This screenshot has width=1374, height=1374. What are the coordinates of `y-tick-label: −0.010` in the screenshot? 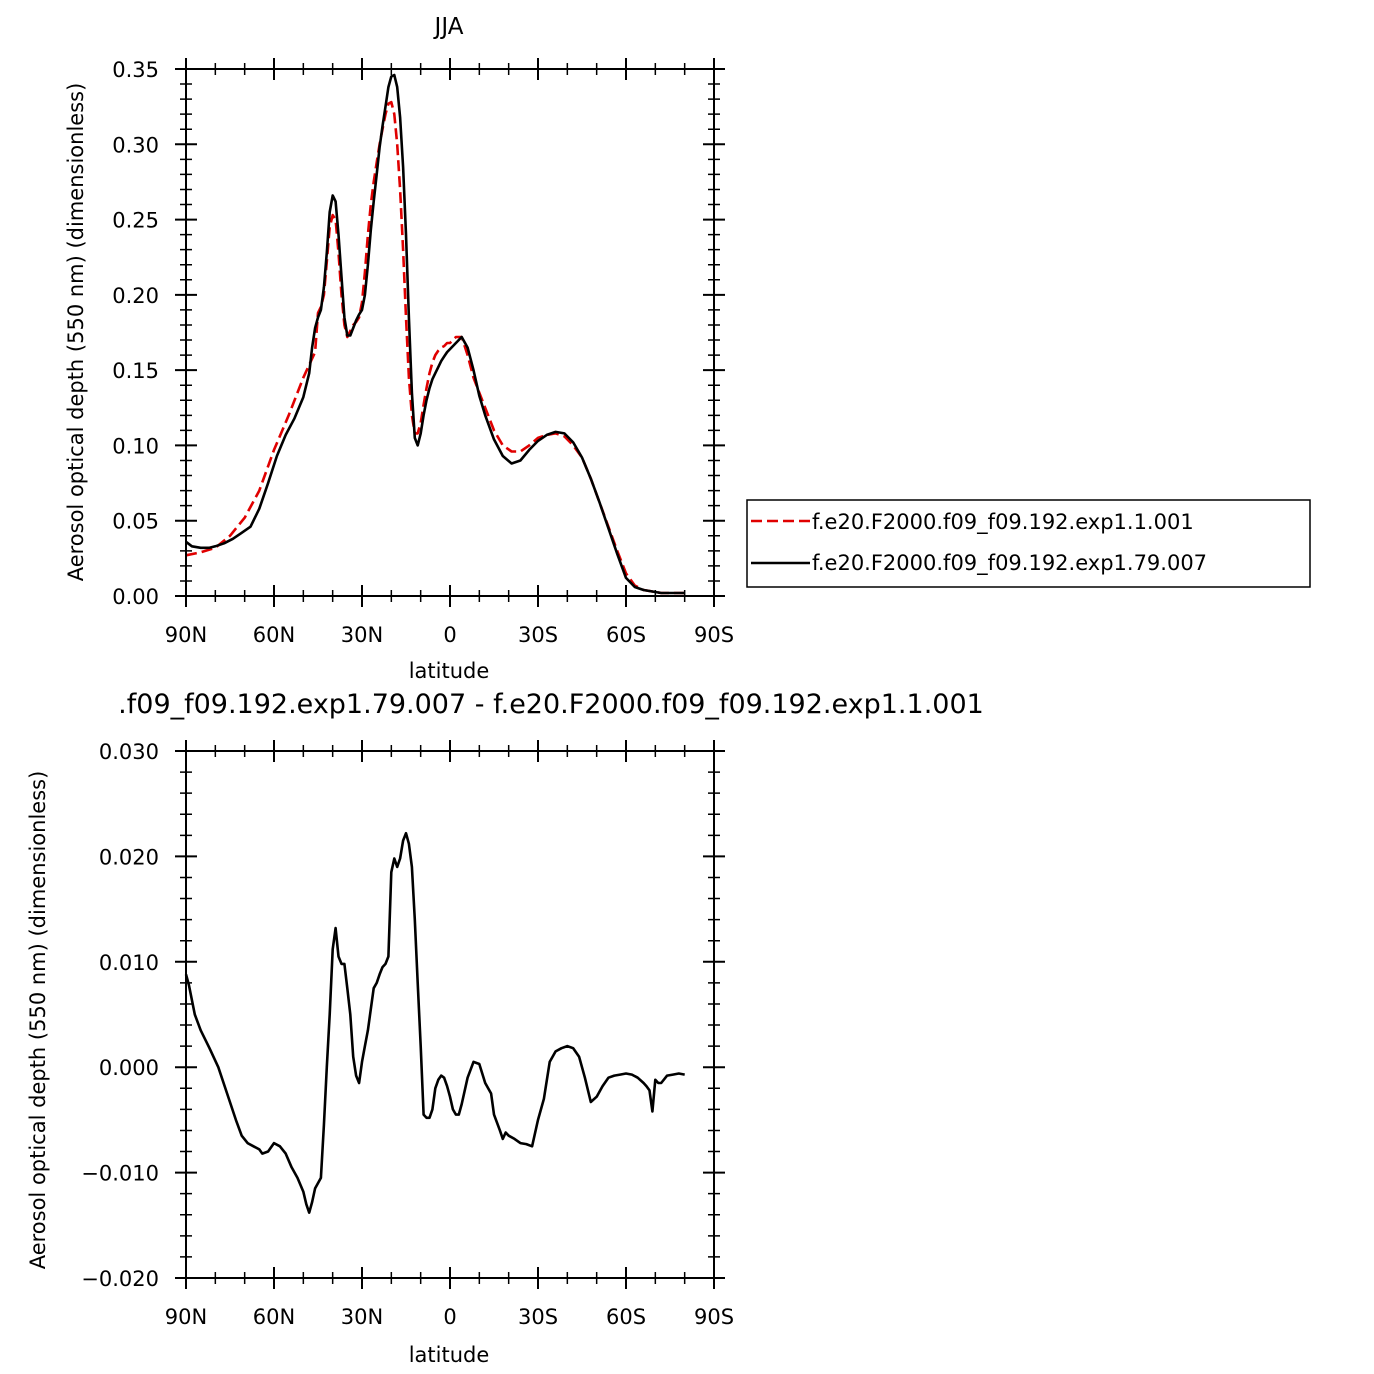 It's located at (120, 1174).